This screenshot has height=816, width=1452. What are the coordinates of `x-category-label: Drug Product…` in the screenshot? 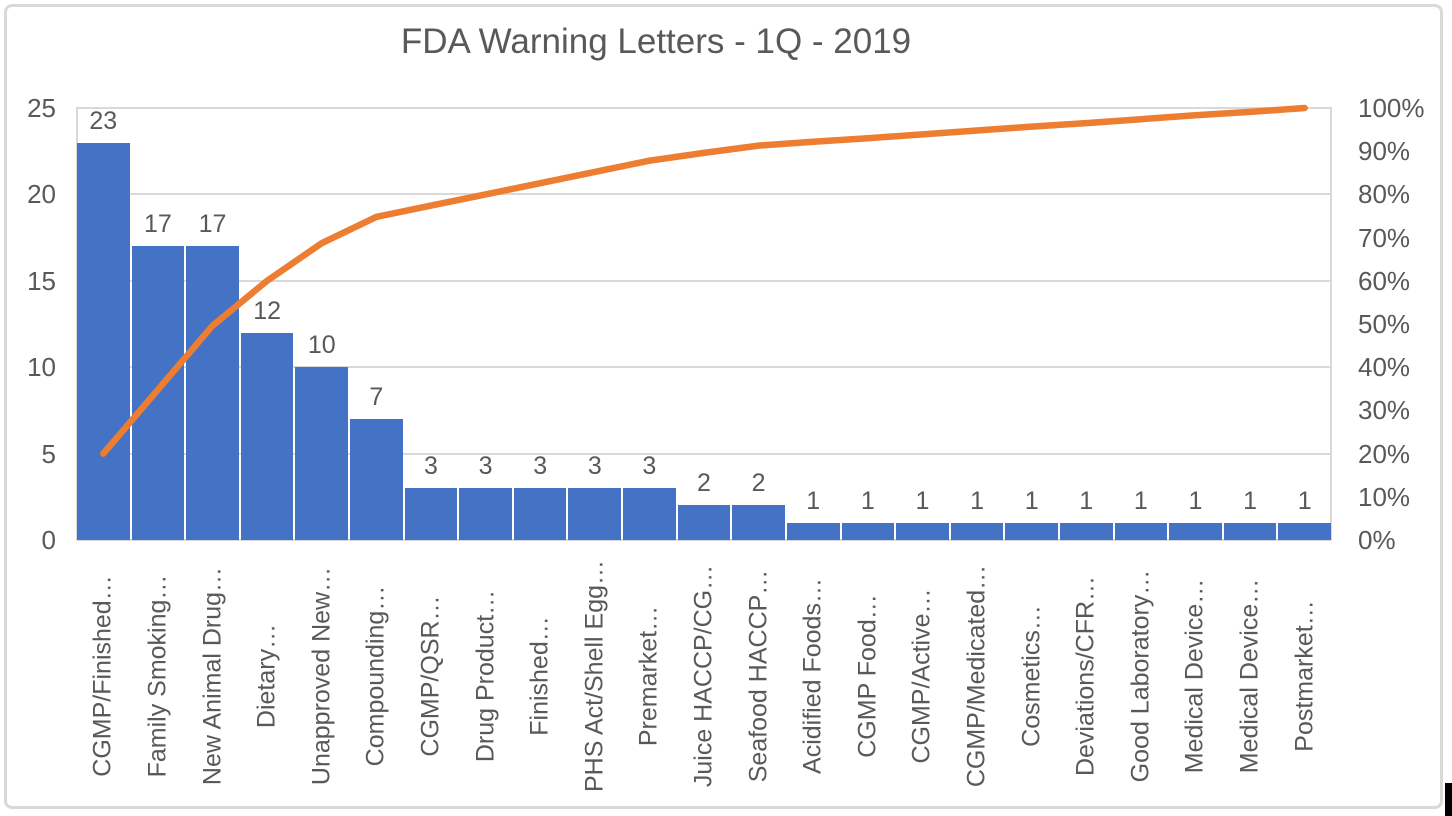 It's located at (485, 676).